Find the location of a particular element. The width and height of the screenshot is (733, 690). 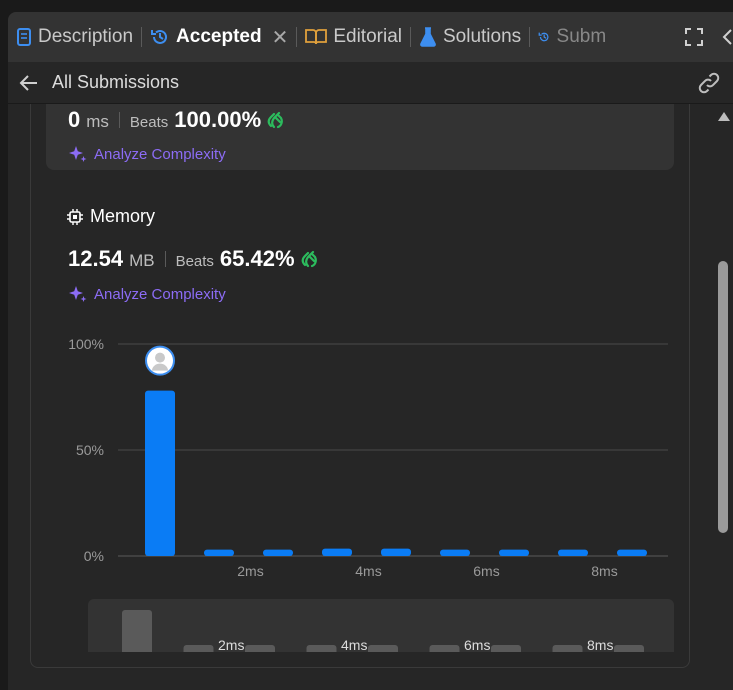

tab-label: Subm is located at coordinates (581, 36).